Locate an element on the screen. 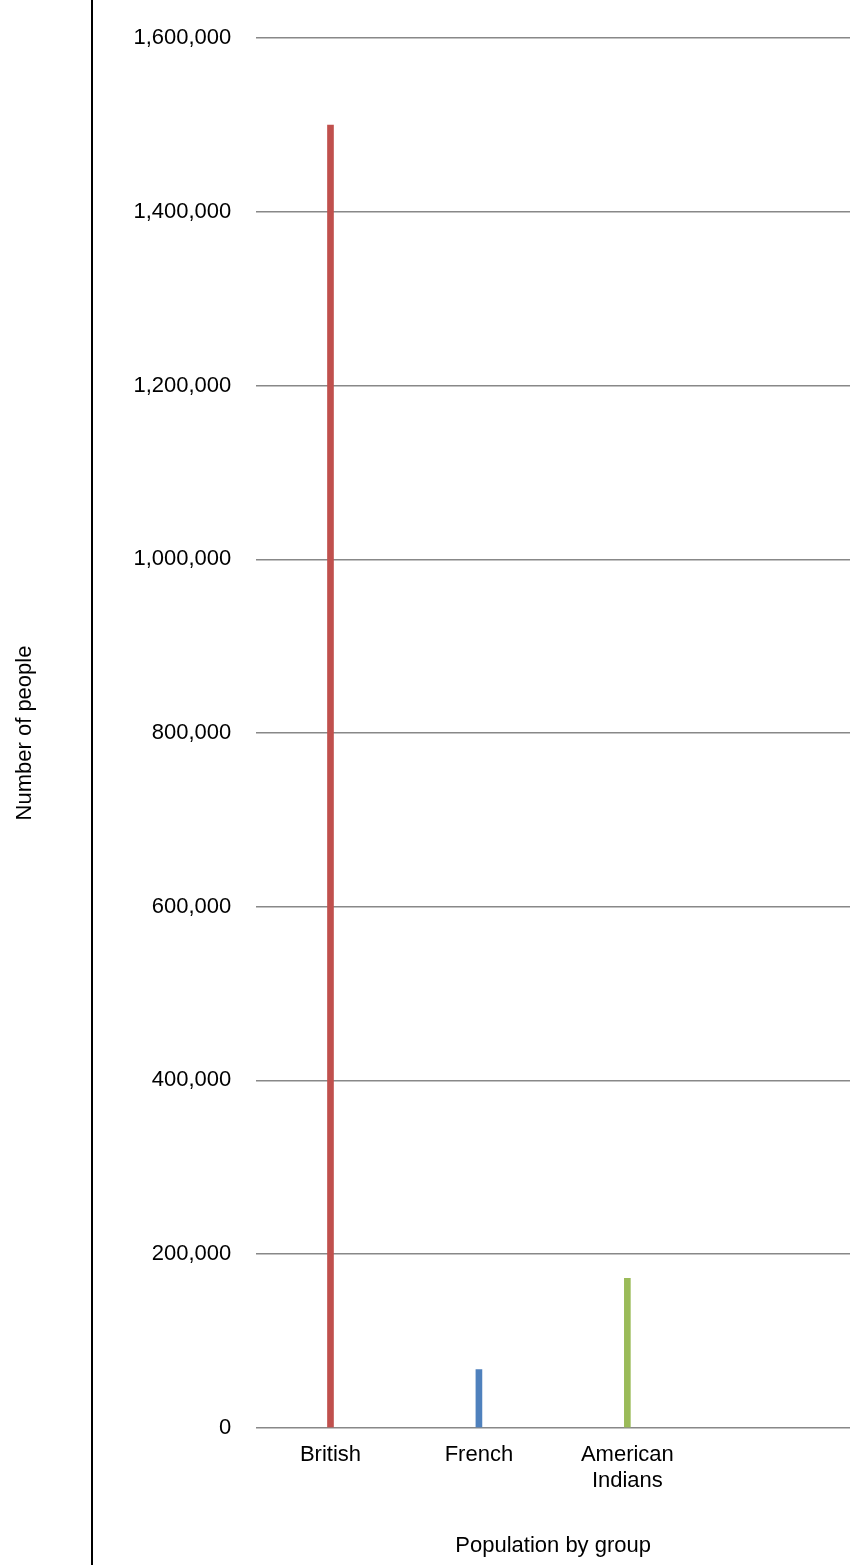 This screenshot has height=1565, width=850. y-tick-label: 200,000 is located at coordinates (191, 1253).